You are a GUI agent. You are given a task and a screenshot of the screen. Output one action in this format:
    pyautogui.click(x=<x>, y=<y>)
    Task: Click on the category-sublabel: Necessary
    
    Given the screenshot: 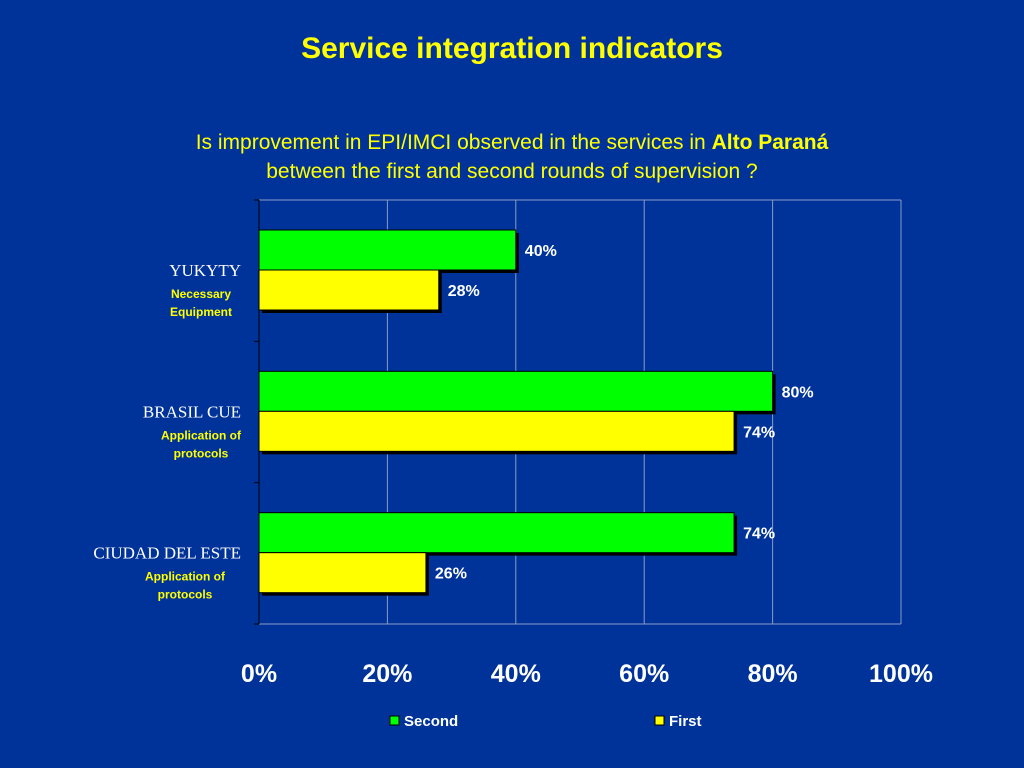 What is the action you would take?
    pyautogui.click(x=201, y=294)
    